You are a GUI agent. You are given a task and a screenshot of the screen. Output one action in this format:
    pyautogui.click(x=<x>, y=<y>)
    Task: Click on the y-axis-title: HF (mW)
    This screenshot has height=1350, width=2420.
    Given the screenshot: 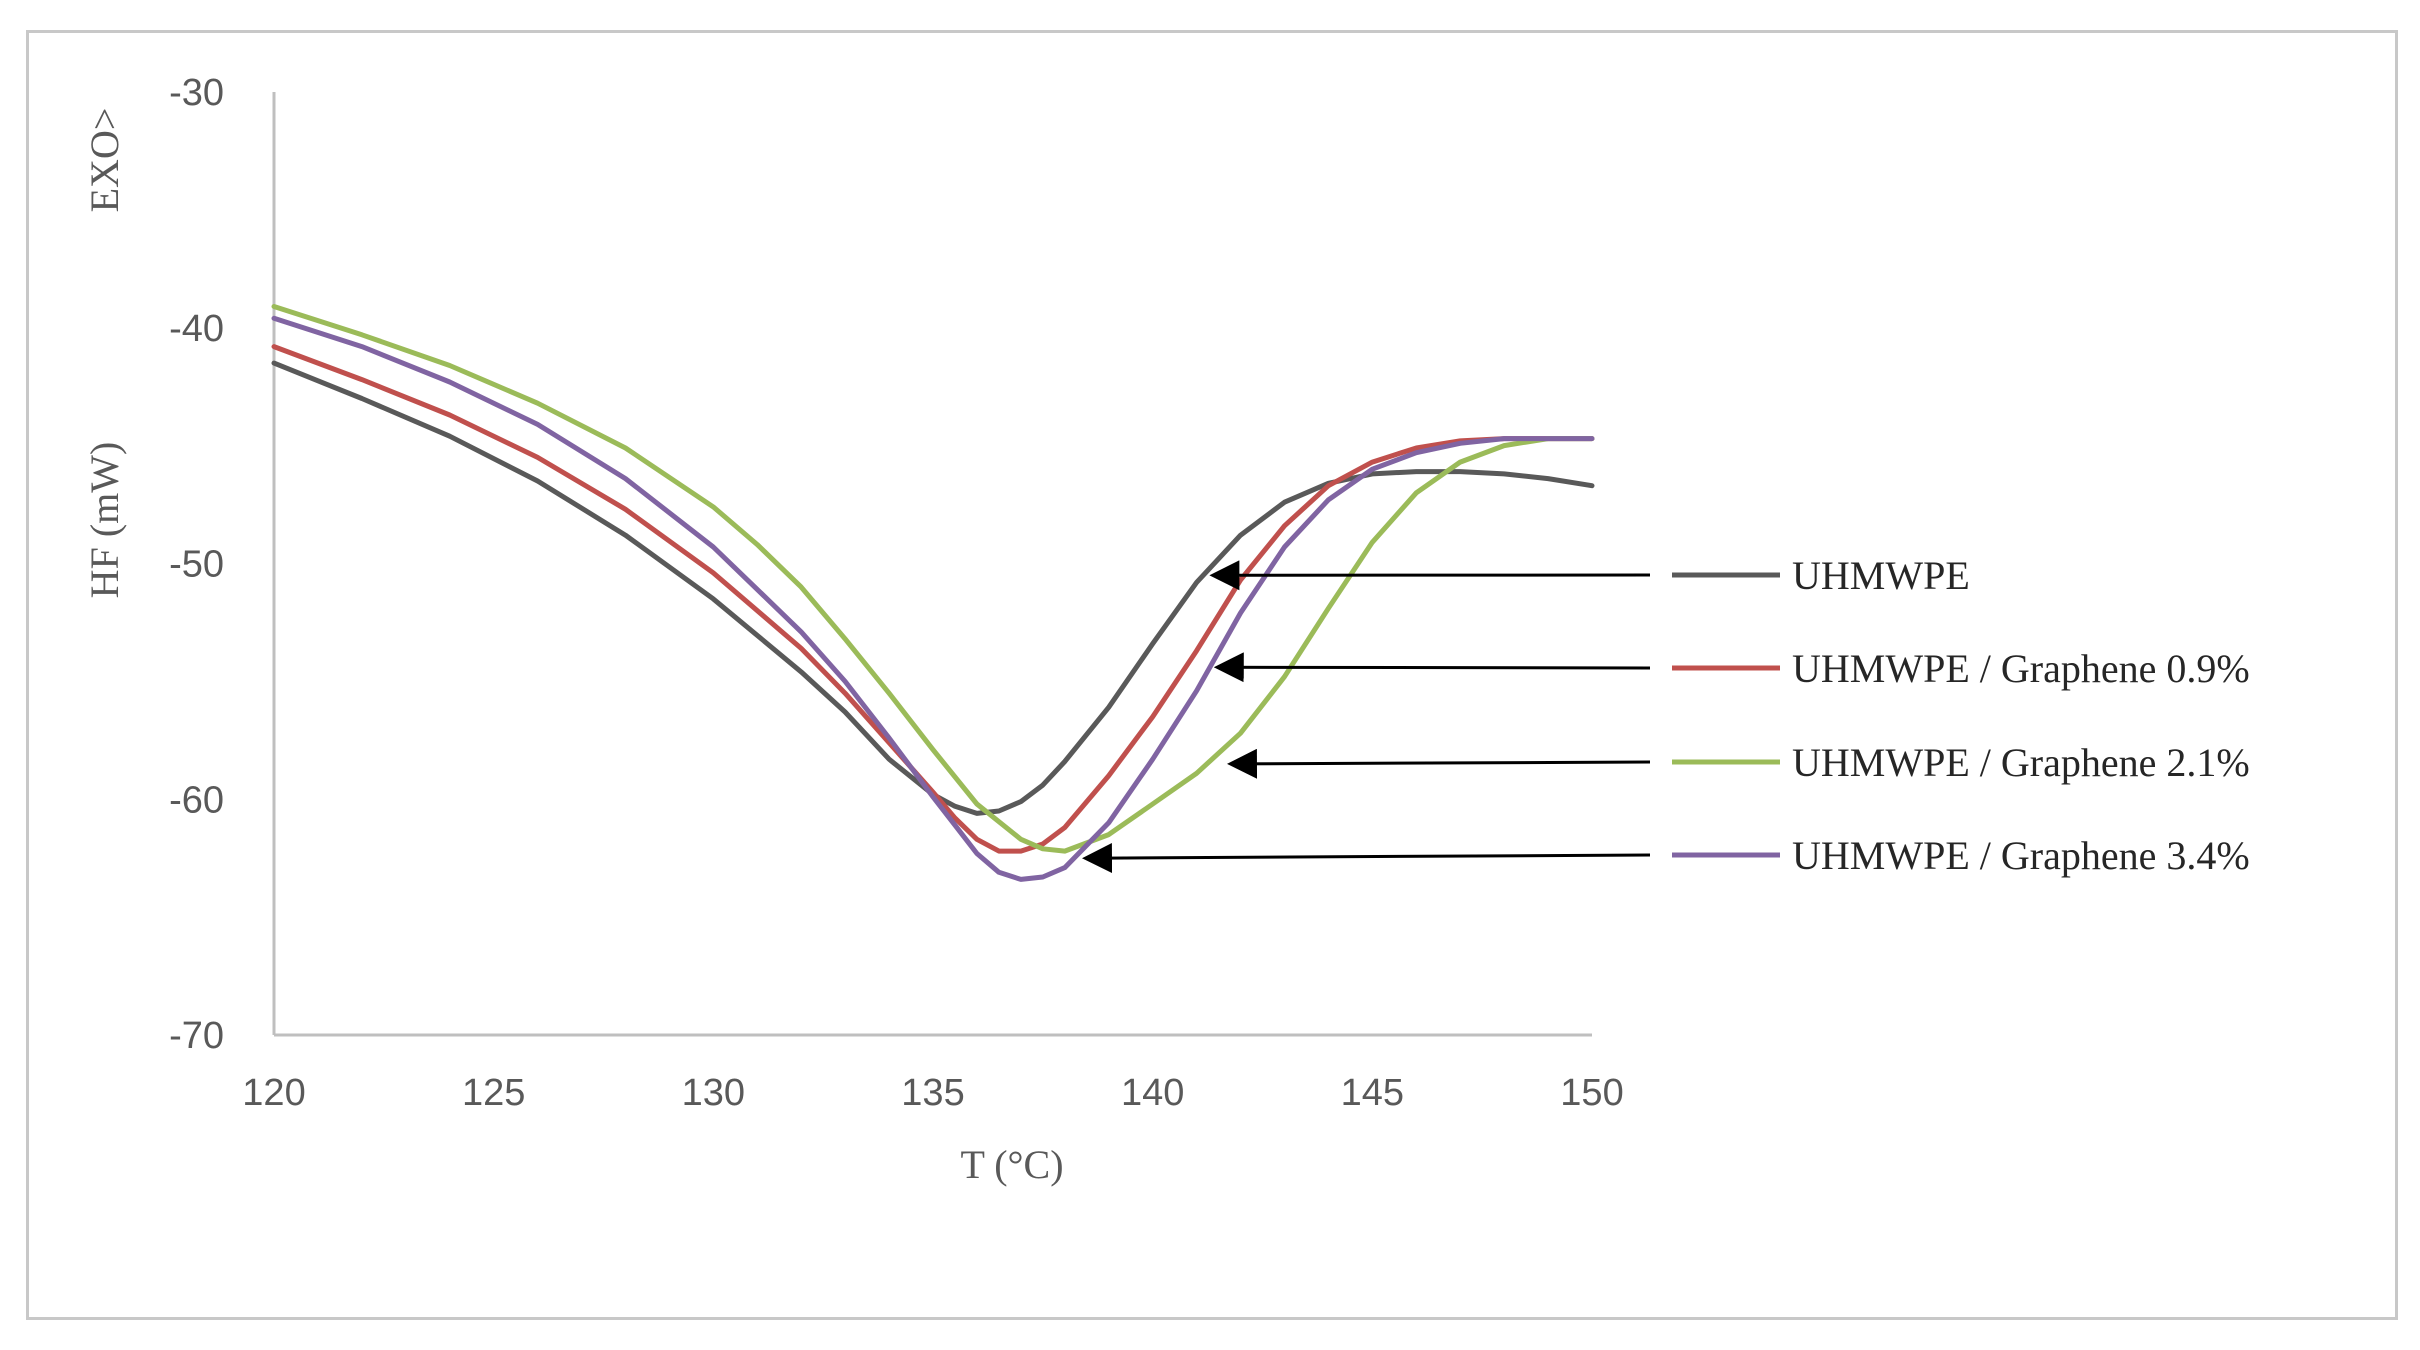 What is the action you would take?
    pyautogui.click(x=104, y=520)
    